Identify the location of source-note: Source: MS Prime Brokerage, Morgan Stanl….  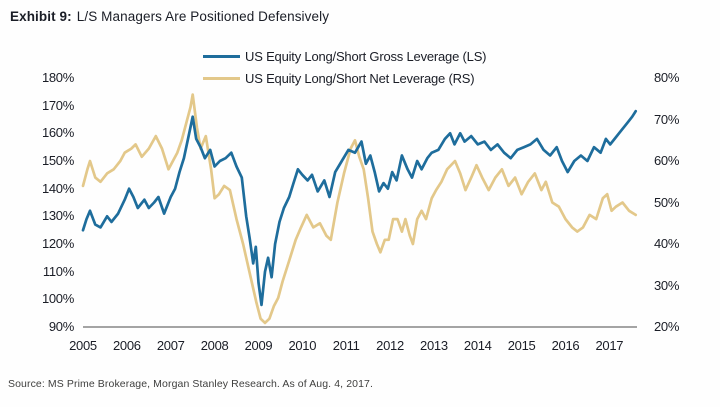
(190, 384).